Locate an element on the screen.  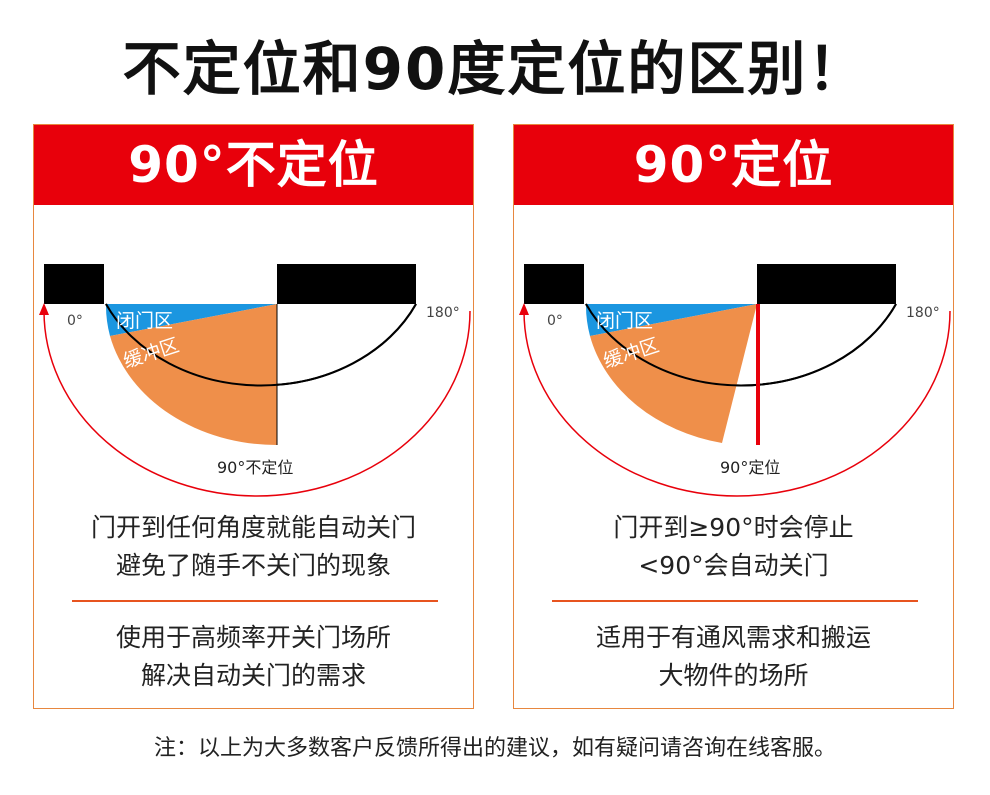
behavior-line-2: 避免了随手不关门的现象 is located at coordinates (253, 565).